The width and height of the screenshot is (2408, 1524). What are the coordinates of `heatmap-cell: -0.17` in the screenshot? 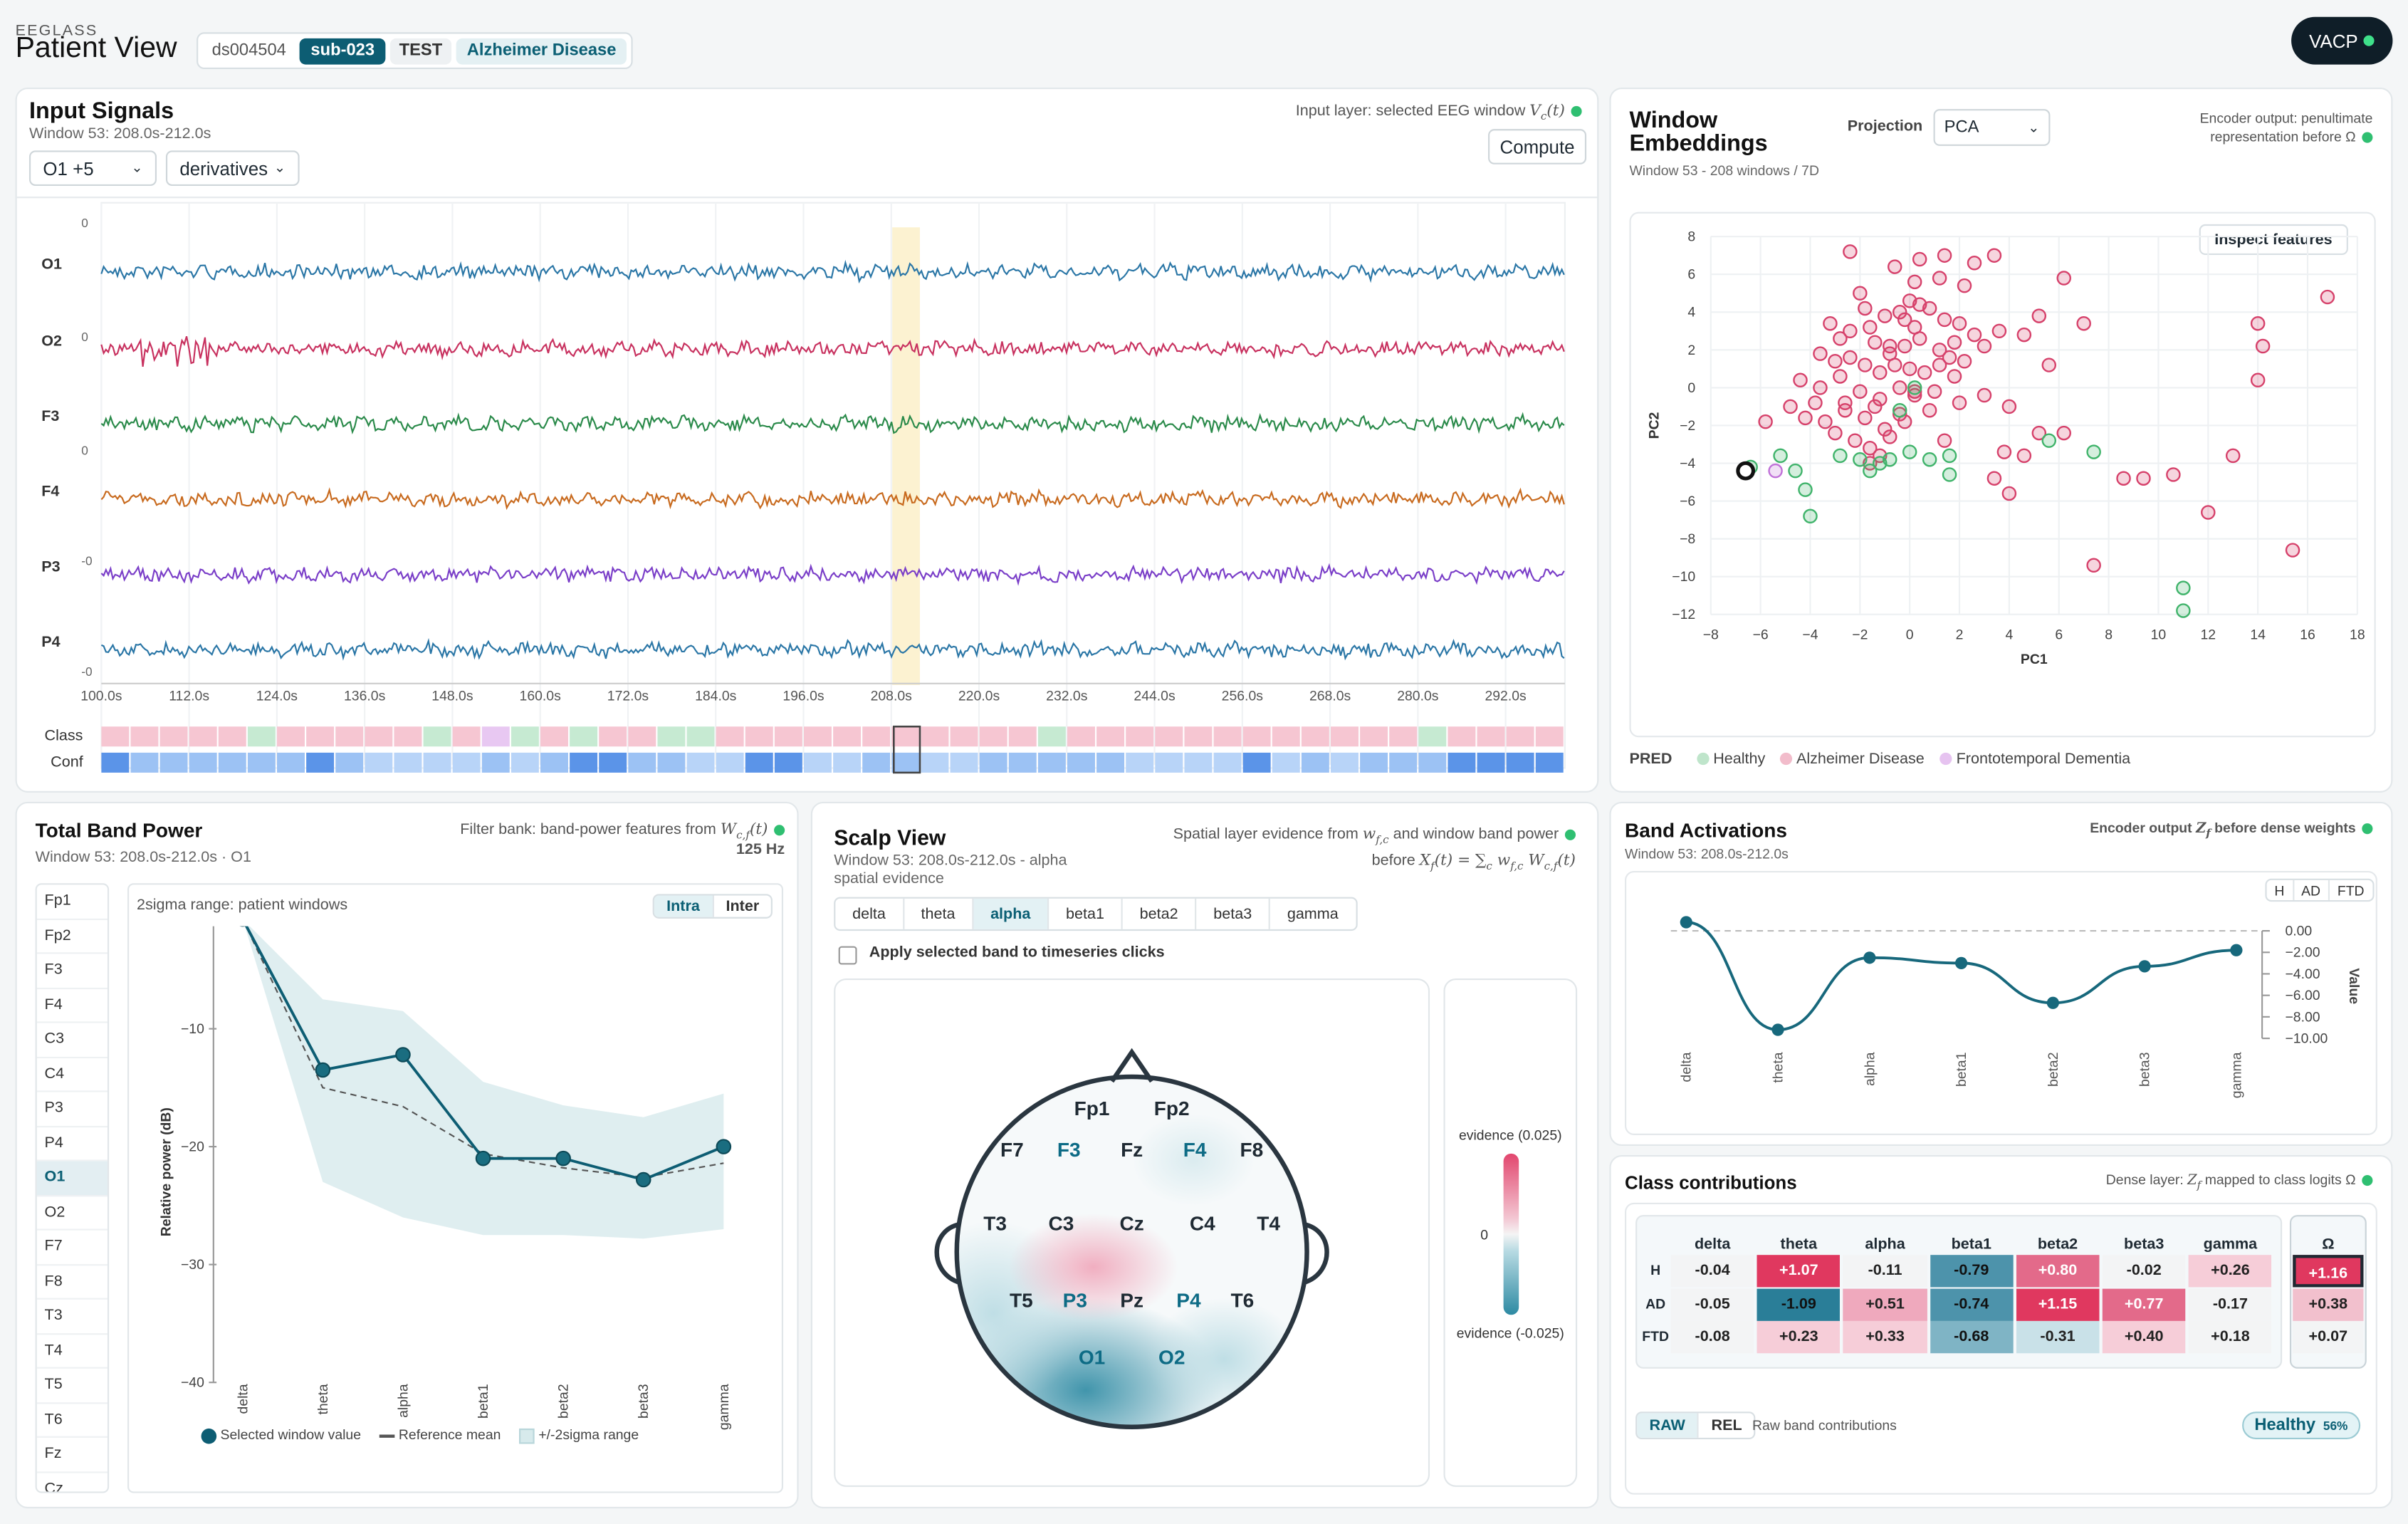 It's located at (2230, 1304).